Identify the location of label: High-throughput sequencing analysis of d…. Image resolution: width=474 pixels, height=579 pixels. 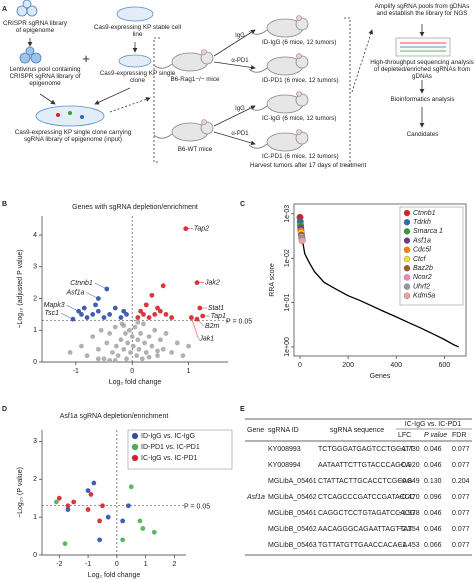
(422, 70).